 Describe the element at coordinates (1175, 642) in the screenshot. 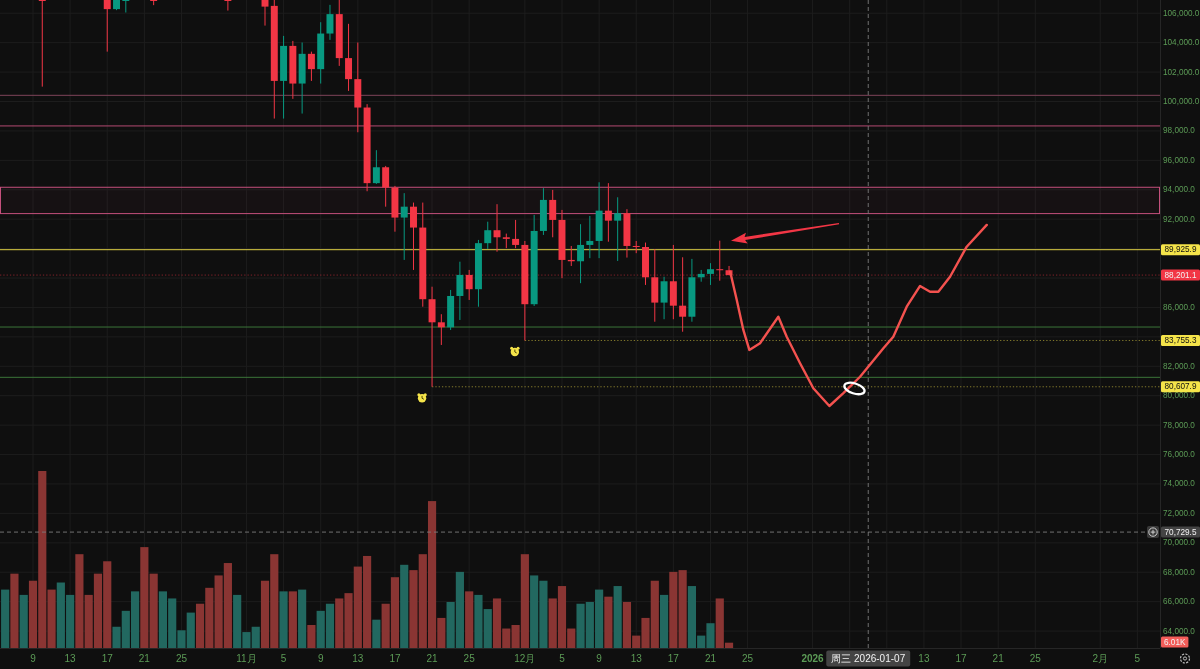

I see `text: 6.01K` at that location.